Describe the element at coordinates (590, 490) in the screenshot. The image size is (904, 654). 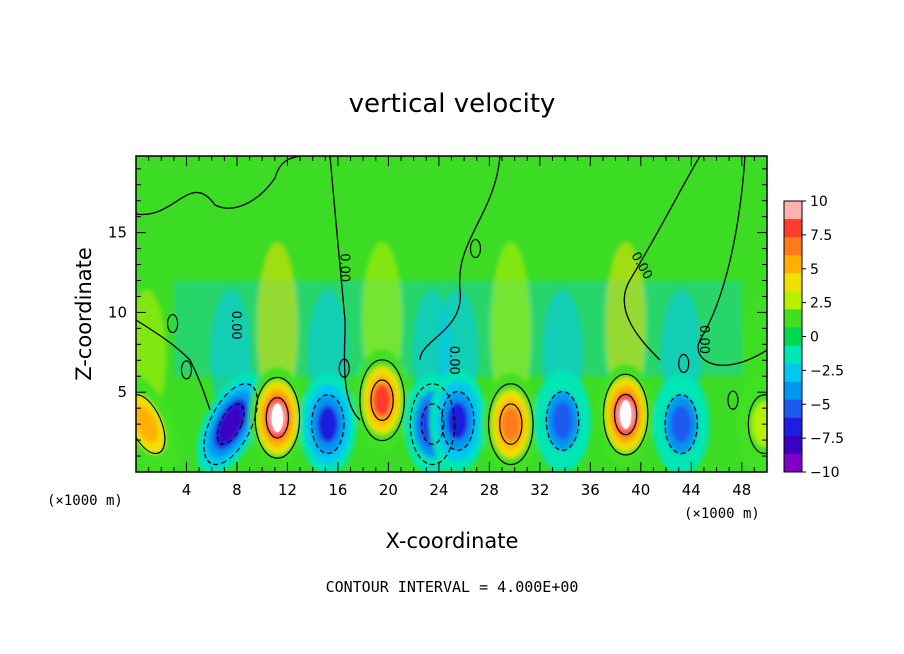
I see `x-tick-label: 36` at that location.